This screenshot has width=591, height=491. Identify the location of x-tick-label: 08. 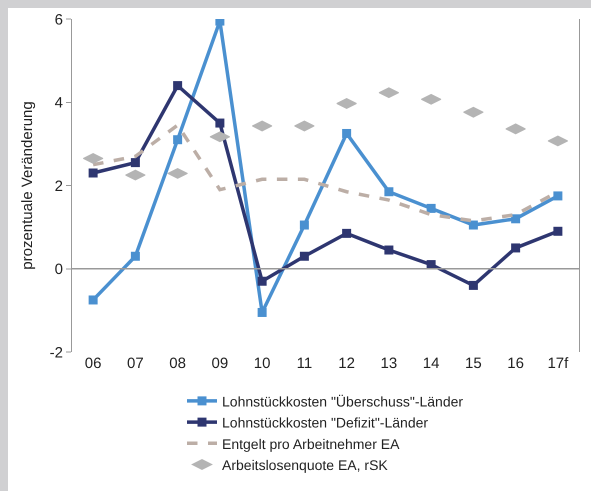
(177, 363).